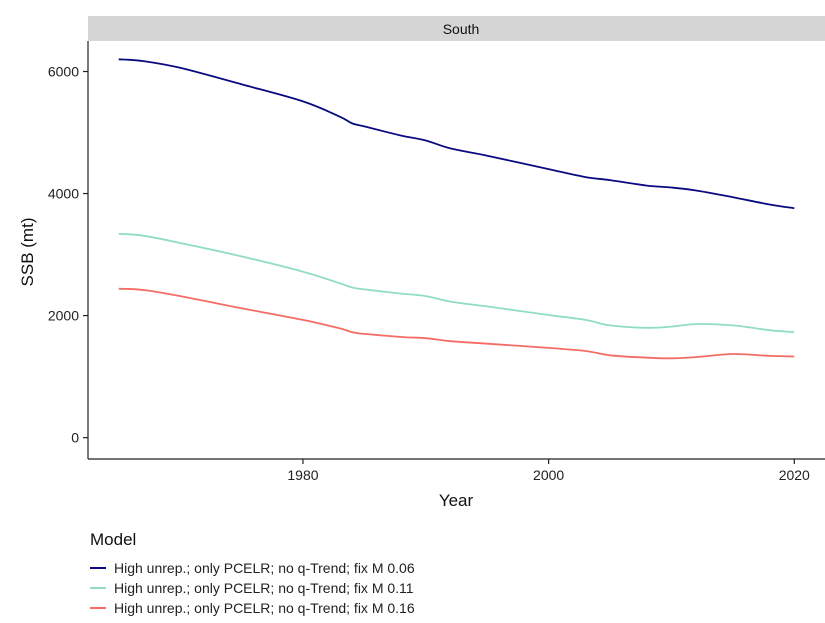 Image resolution: width=825 pixels, height=623 pixels. What do you see at coordinates (113, 539) in the screenshot?
I see `legend-title: Model` at bounding box center [113, 539].